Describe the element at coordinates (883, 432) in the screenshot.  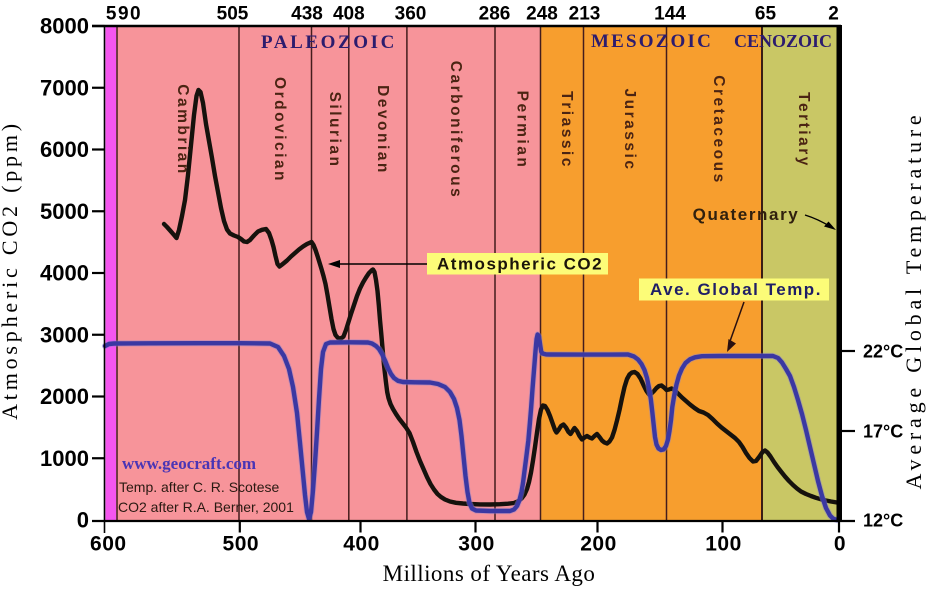
I see `svg-text: 17°C` at that location.